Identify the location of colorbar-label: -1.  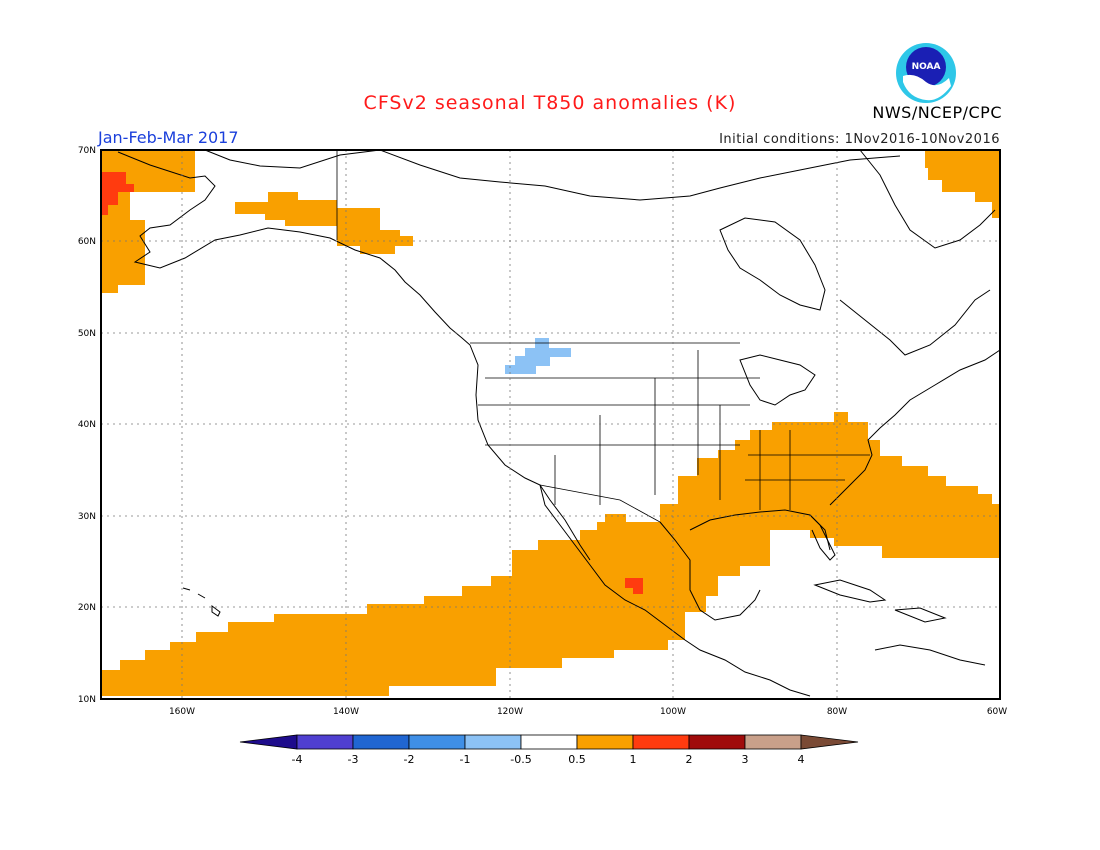
(465, 759).